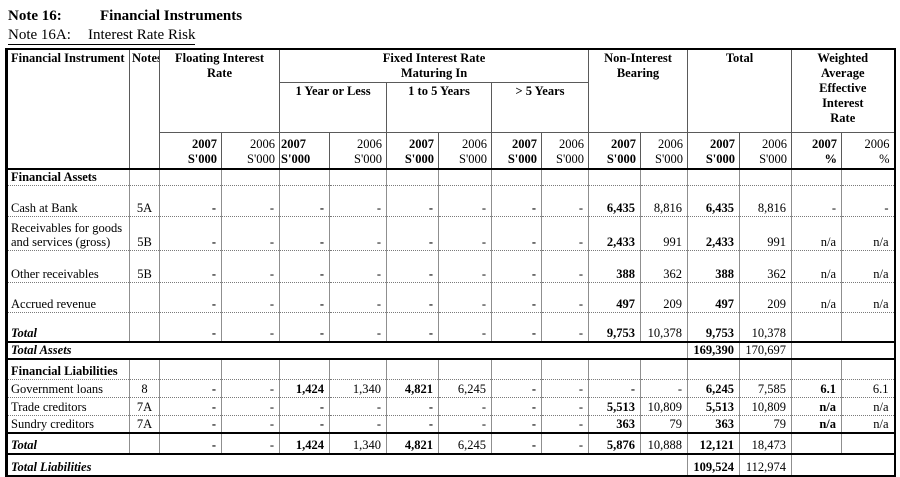  Describe the element at coordinates (142, 35) in the screenshot. I see `subnote-title: Interest Rate Risk` at that location.